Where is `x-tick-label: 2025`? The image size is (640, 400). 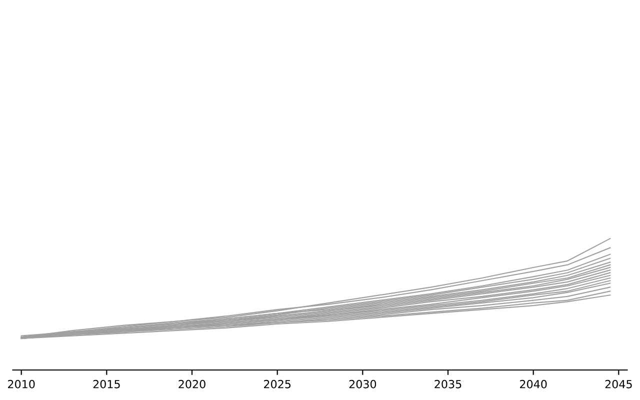 x-tick-label: 2025 is located at coordinates (277, 384).